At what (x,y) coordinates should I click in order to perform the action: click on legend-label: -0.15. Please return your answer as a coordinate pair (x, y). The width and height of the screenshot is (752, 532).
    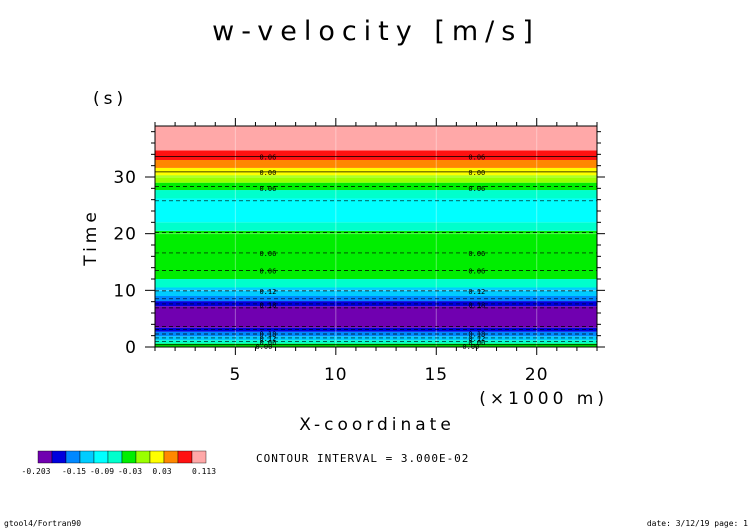
    Looking at the image, I should click on (74, 471).